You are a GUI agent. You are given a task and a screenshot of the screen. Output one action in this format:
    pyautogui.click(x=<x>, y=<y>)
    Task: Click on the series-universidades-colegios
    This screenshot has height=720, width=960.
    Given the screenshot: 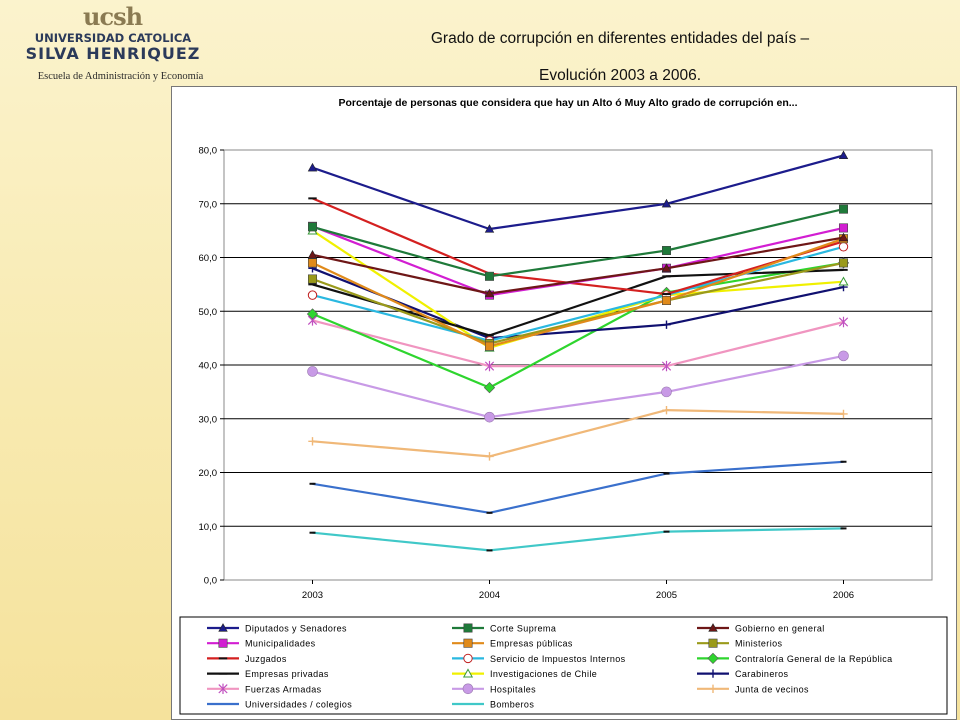 What is the action you would take?
    pyautogui.click(x=578, y=487)
    